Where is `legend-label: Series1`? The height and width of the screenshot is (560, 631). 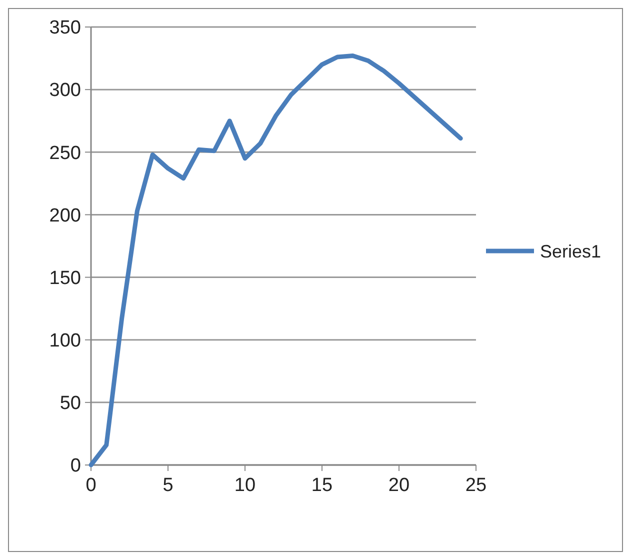 legend-label: Series1 is located at coordinates (571, 251).